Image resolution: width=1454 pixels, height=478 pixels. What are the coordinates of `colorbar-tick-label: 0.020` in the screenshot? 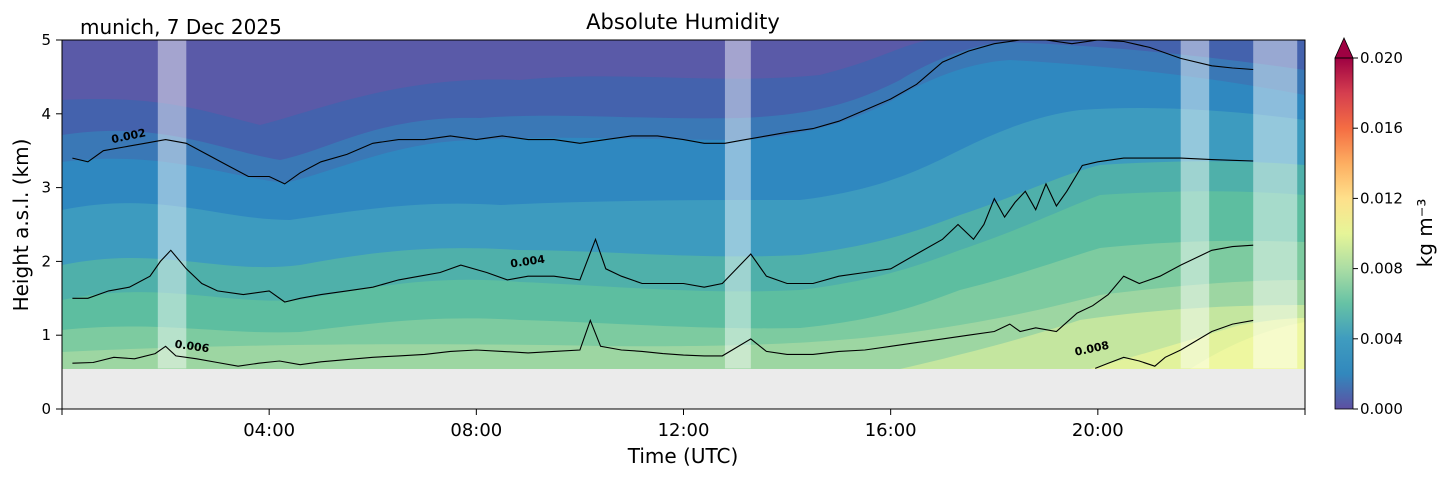 It's located at (1381, 58).